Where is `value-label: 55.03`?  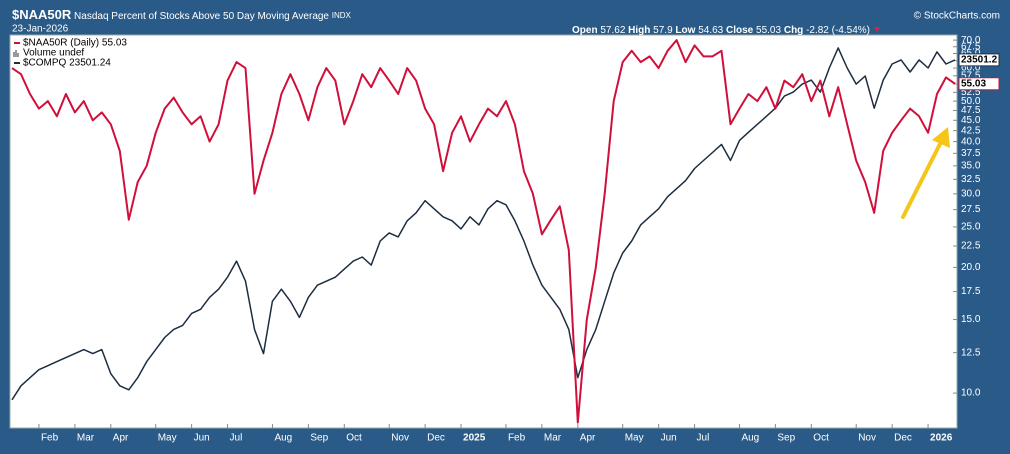
value-label: 55.03 is located at coordinates (973, 83).